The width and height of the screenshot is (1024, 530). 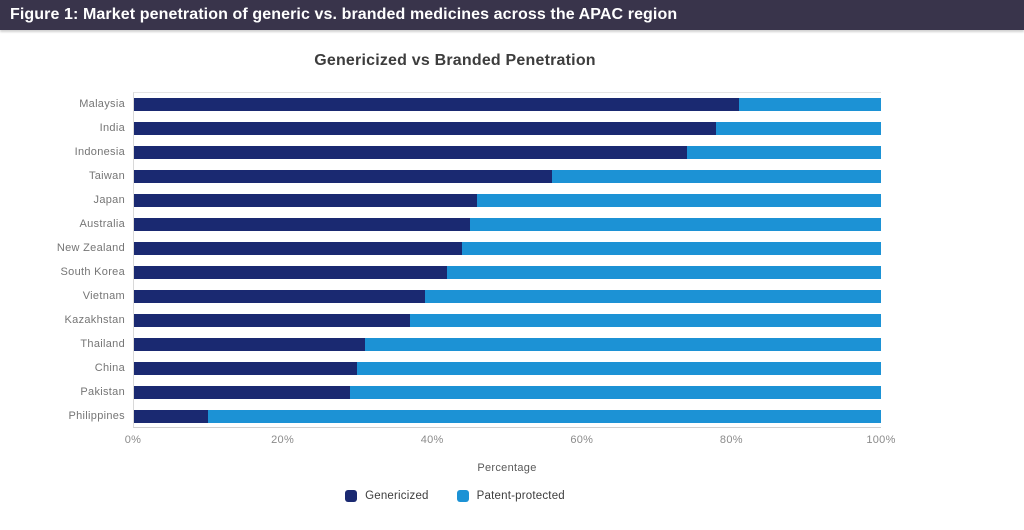 I want to click on bar-row: Malaysia, so click(x=455, y=104).